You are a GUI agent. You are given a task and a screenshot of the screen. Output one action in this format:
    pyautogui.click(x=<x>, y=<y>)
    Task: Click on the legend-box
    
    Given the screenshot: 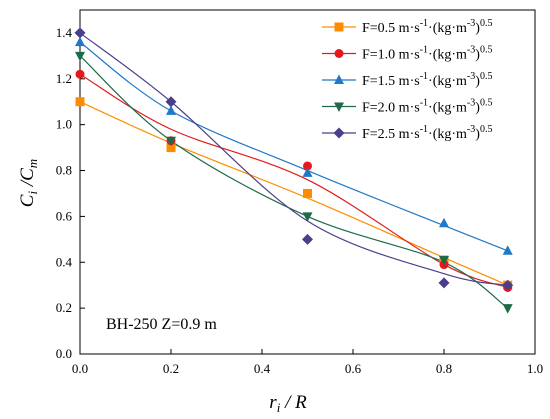 What is the action you would take?
    pyautogui.click(x=423, y=82)
    